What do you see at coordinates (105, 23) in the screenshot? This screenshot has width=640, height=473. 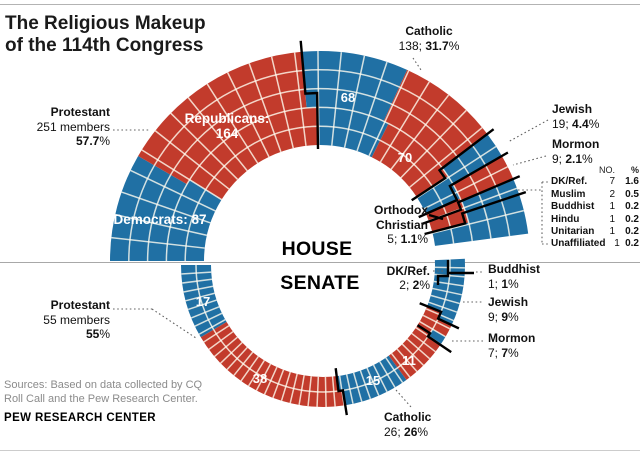 I see `title-line-1: The Religious Makeup` at bounding box center [105, 23].